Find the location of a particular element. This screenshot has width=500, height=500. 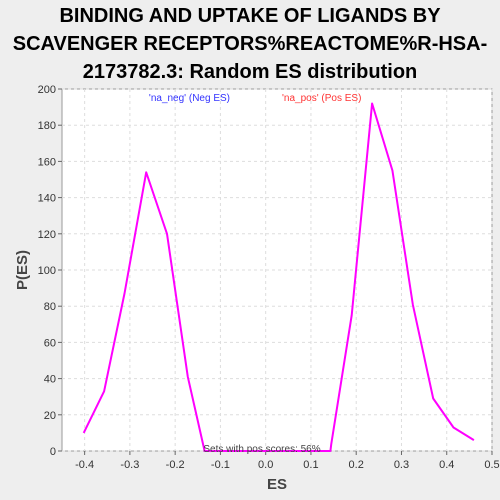

x-tick-label: -0.3 is located at coordinates (129, 465).